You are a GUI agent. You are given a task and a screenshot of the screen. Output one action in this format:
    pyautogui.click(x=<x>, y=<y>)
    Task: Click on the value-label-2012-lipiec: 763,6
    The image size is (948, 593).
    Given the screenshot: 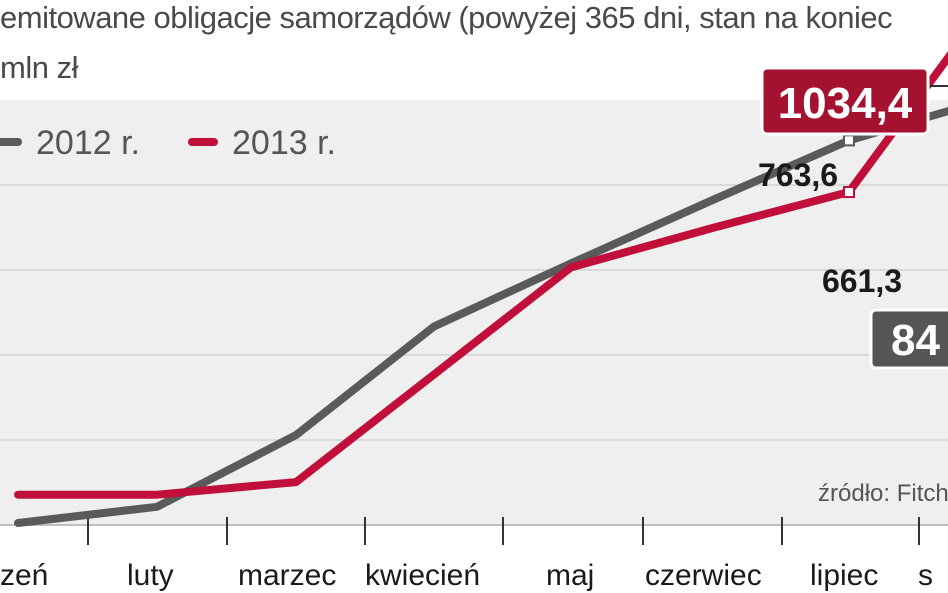 What is the action you would take?
    pyautogui.click(x=798, y=175)
    